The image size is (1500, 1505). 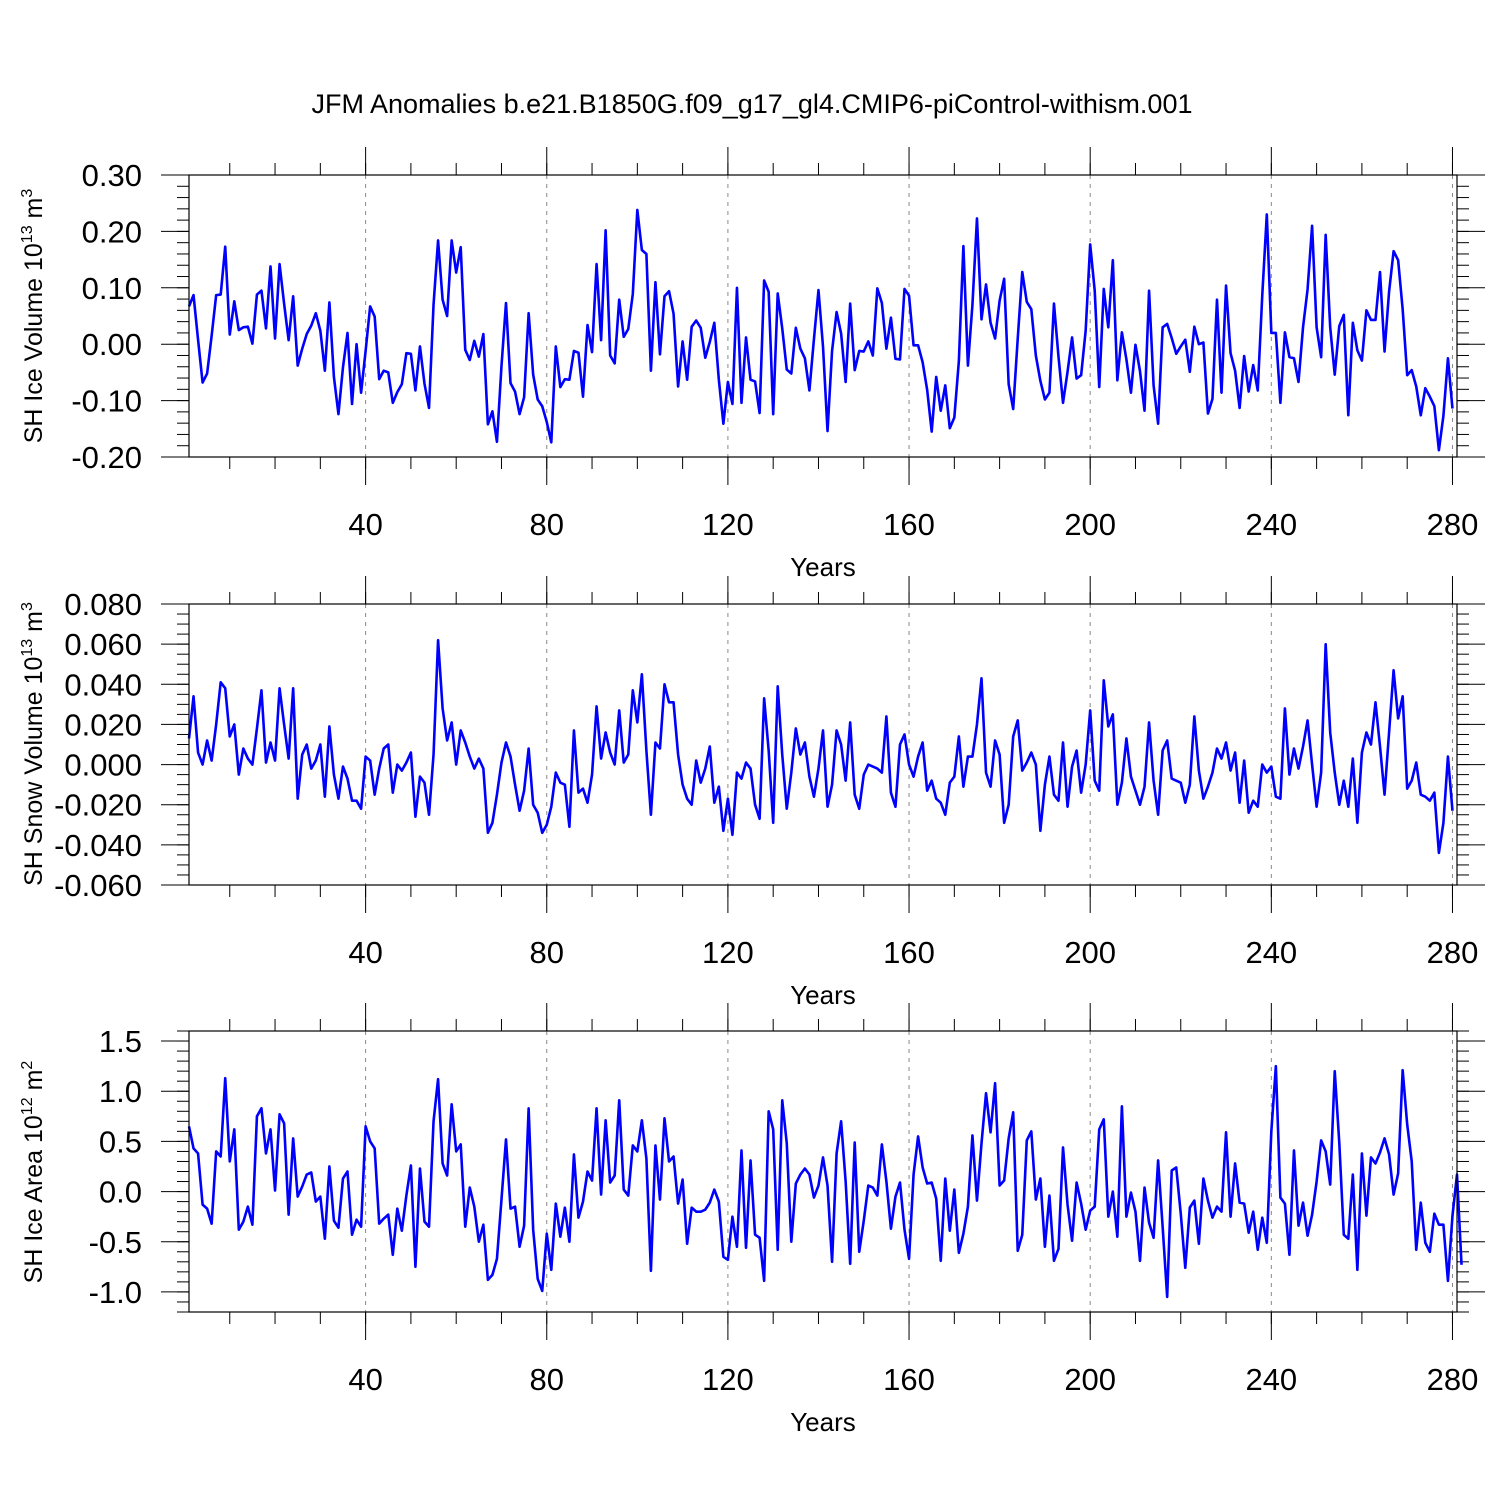 I want to click on y-tick-label: 0.040, so click(x=103, y=684).